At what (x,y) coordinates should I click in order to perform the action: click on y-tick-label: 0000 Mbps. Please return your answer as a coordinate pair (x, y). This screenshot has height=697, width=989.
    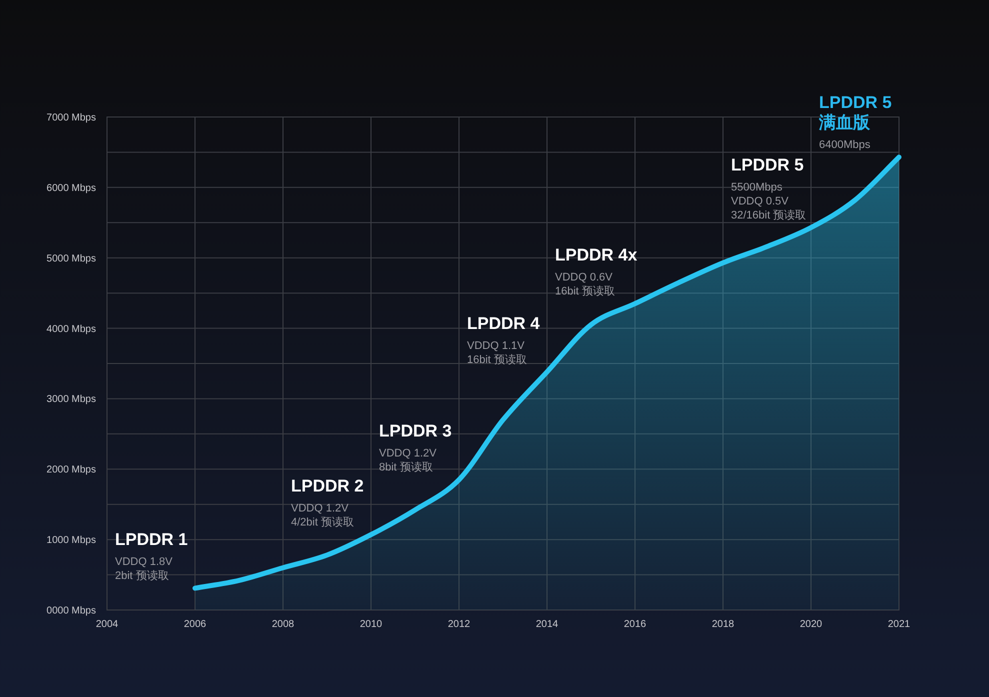
    Looking at the image, I should click on (71, 611).